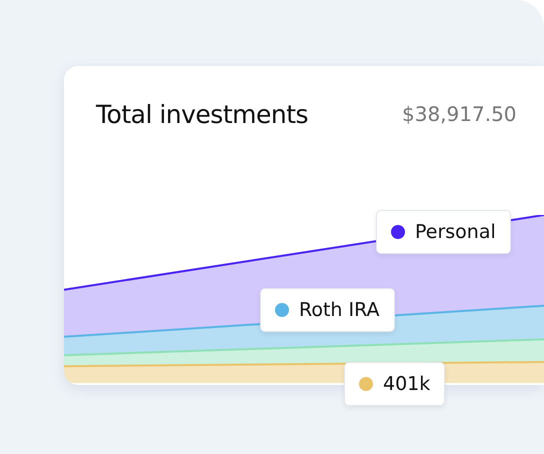 This screenshot has width=544, height=454. What do you see at coordinates (443, 232) in the screenshot?
I see `legend-label: Personal` at bounding box center [443, 232].